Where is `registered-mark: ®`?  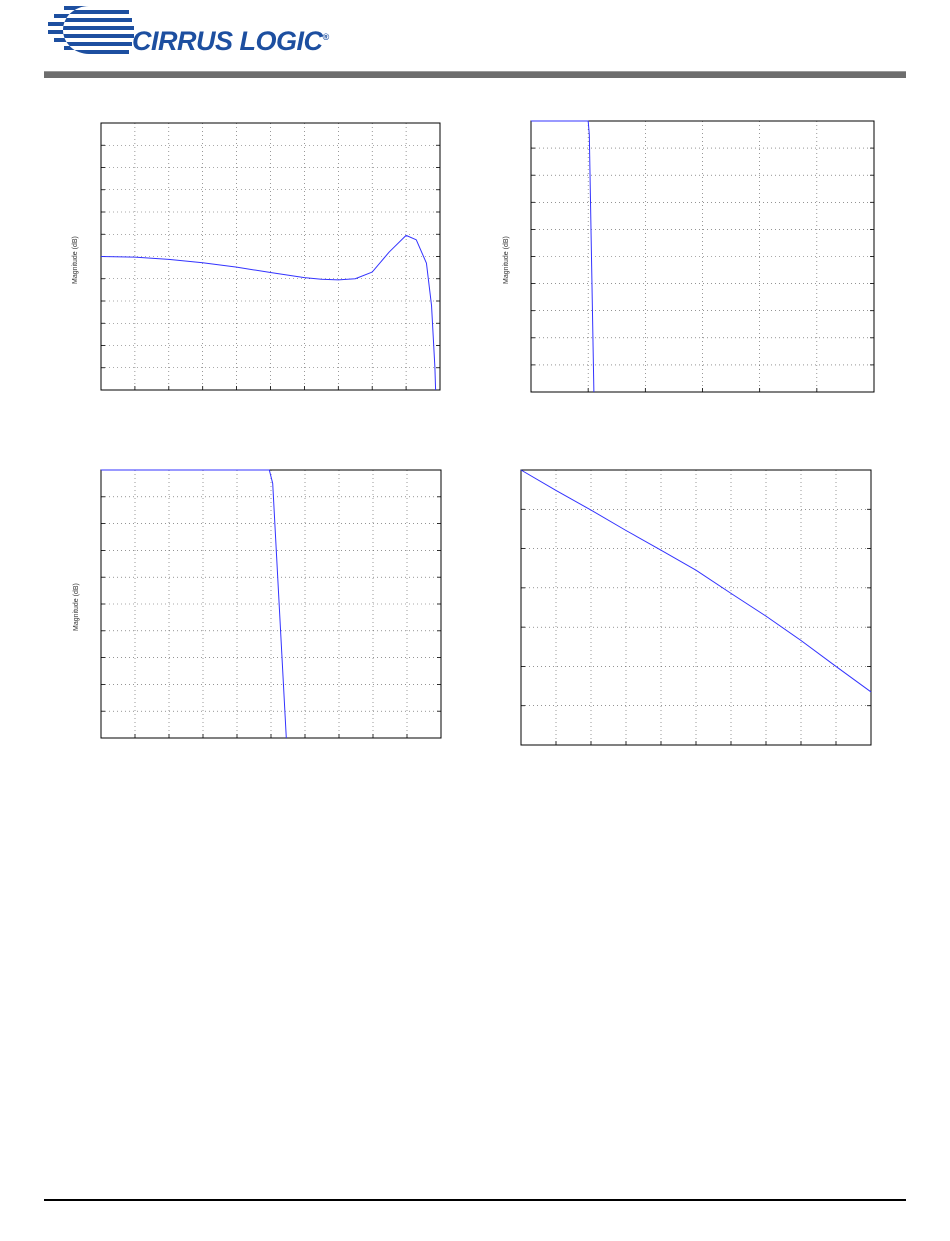
registered-mark: ® is located at coordinates (326, 37).